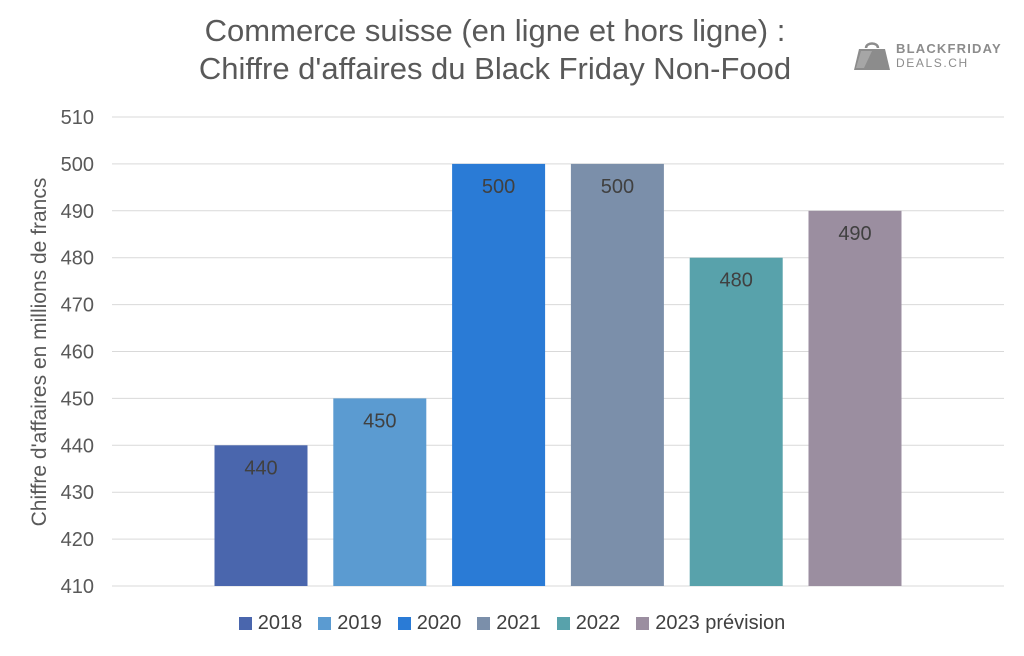  I want to click on y-tick-label: 440, so click(77, 446).